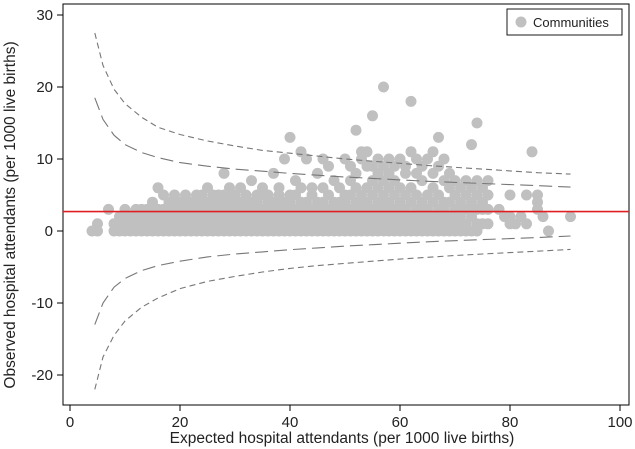 The image size is (635, 449). What do you see at coordinates (42, 375) in the screenshot?
I see `y-tick-label: -20` at bounding box center [42, 375].